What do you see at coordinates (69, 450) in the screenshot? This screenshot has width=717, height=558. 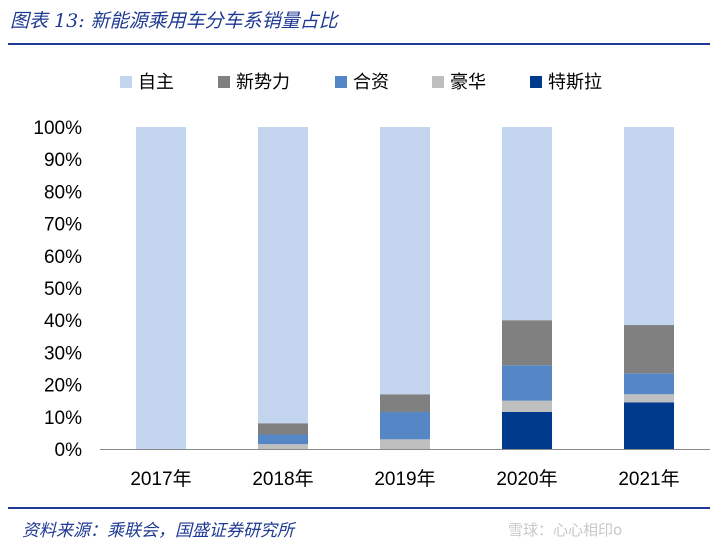 I see `y-tick-label: 0%` at bounding box center [69, 450].